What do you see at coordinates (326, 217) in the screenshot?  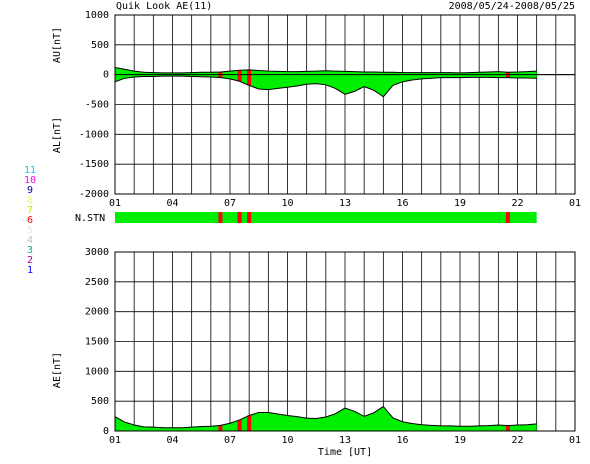 I see `stations-bar` at bounding box center [326, 217].